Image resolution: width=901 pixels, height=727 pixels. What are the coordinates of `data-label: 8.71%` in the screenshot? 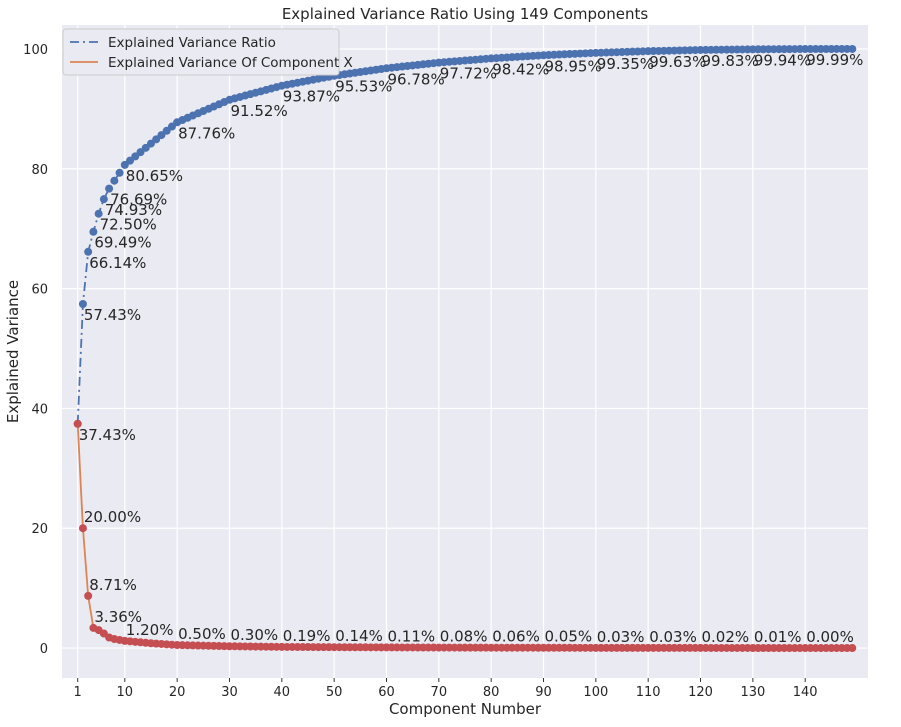 It's located at (113, 585).